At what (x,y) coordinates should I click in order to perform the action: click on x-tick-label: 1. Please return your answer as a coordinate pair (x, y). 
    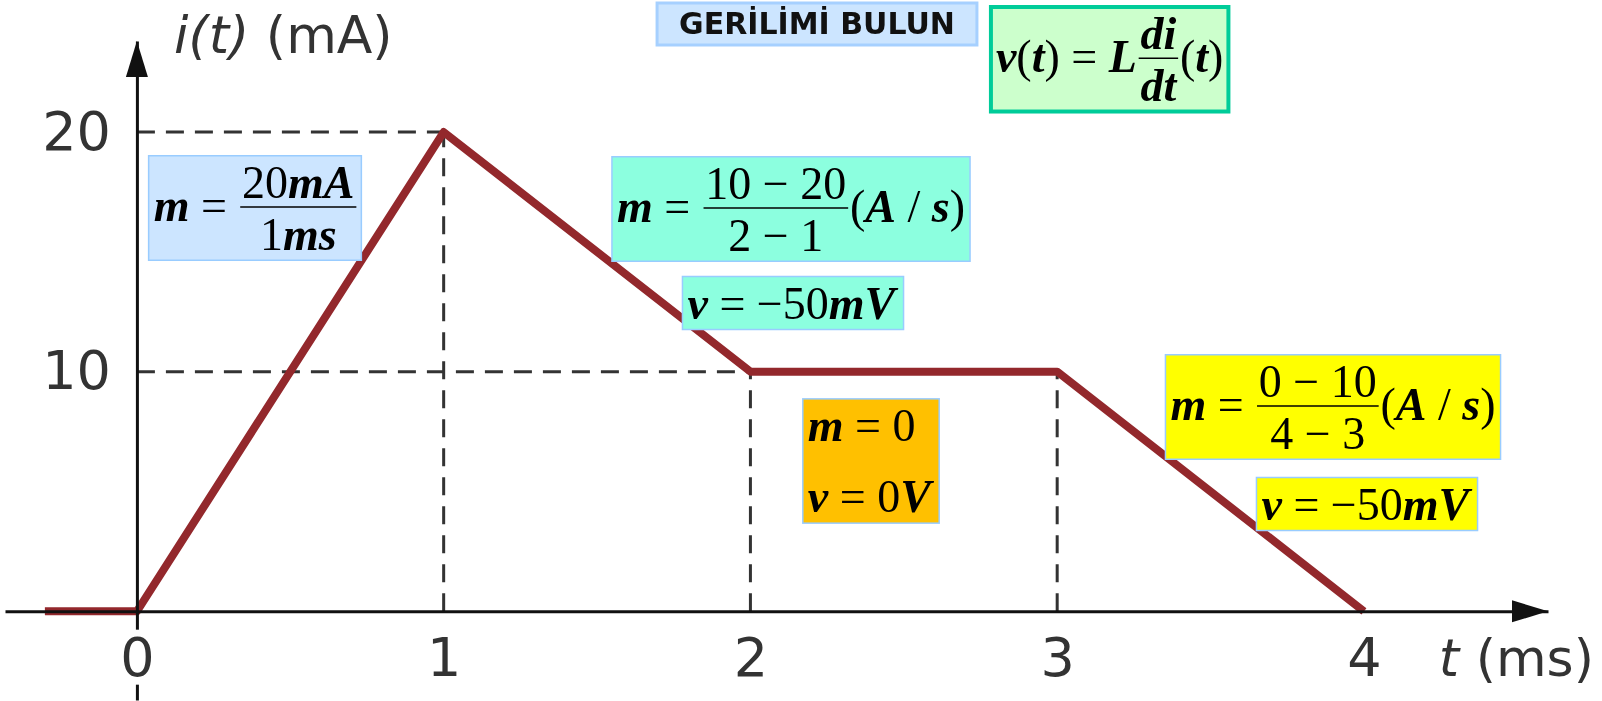
    Looking at the image, I should click on (444, 657).